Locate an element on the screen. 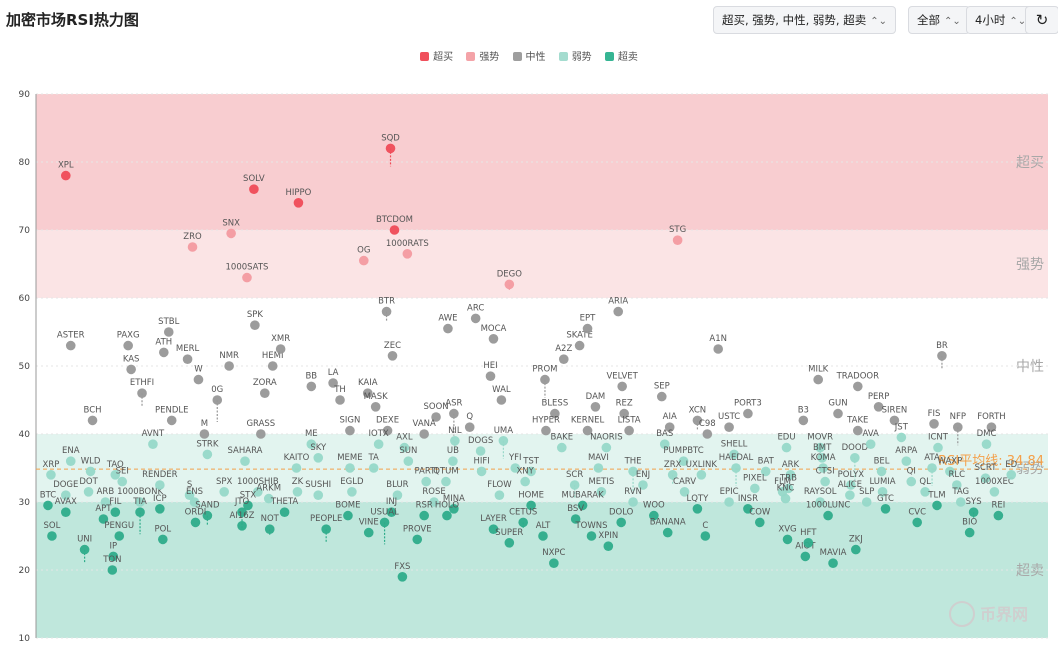 This screenshot has height=646, width=1058. data-point-th is located at coordinates (340, 400).